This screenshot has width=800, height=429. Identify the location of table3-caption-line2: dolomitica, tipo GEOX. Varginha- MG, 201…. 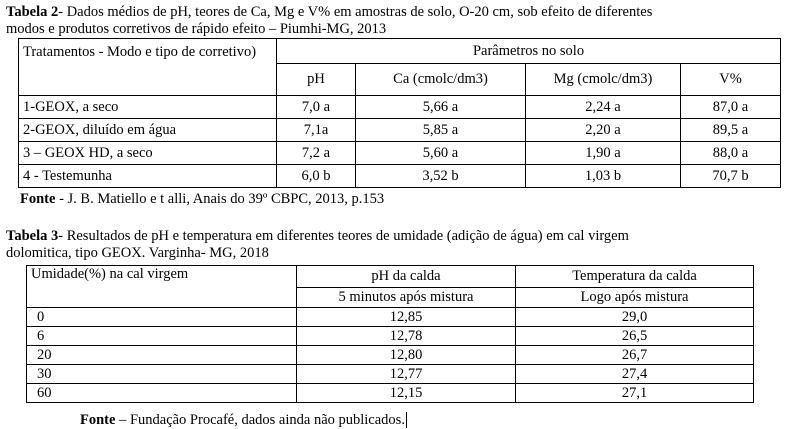
(137, 253).